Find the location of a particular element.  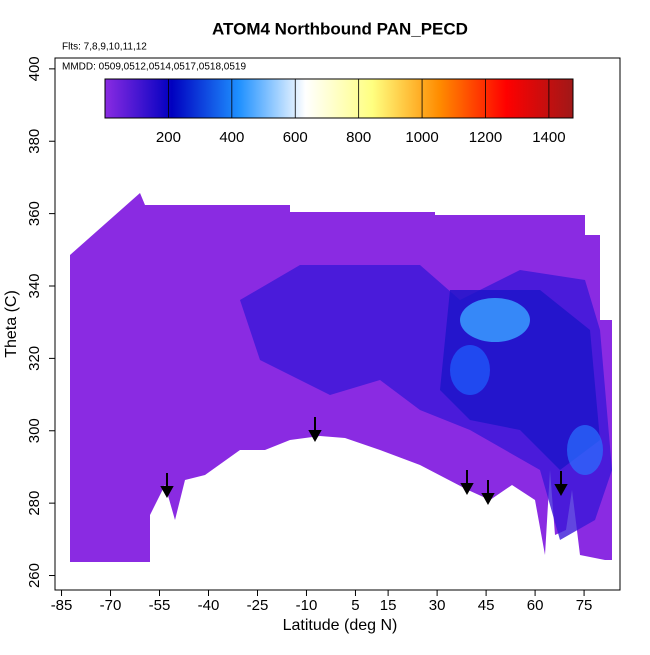

colorbar-tick-label: 600 is located at coordinates (295, 137).